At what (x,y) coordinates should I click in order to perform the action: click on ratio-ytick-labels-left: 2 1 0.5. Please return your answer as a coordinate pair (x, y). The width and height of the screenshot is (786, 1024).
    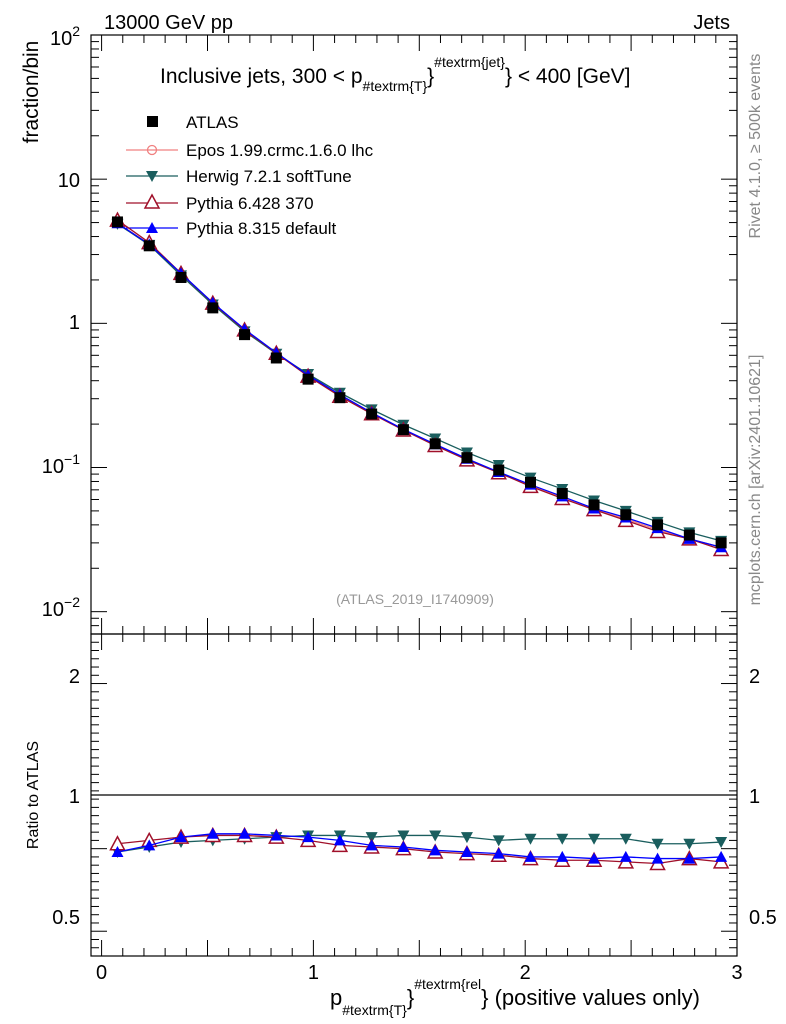
    Looking at the image, I should click on (66, 797).